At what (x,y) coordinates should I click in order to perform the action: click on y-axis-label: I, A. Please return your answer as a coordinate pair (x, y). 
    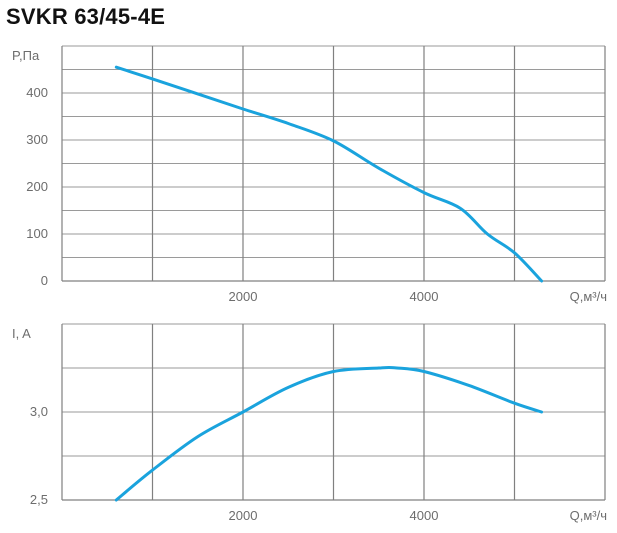
    Looking at the image, I should click on (21, 333).